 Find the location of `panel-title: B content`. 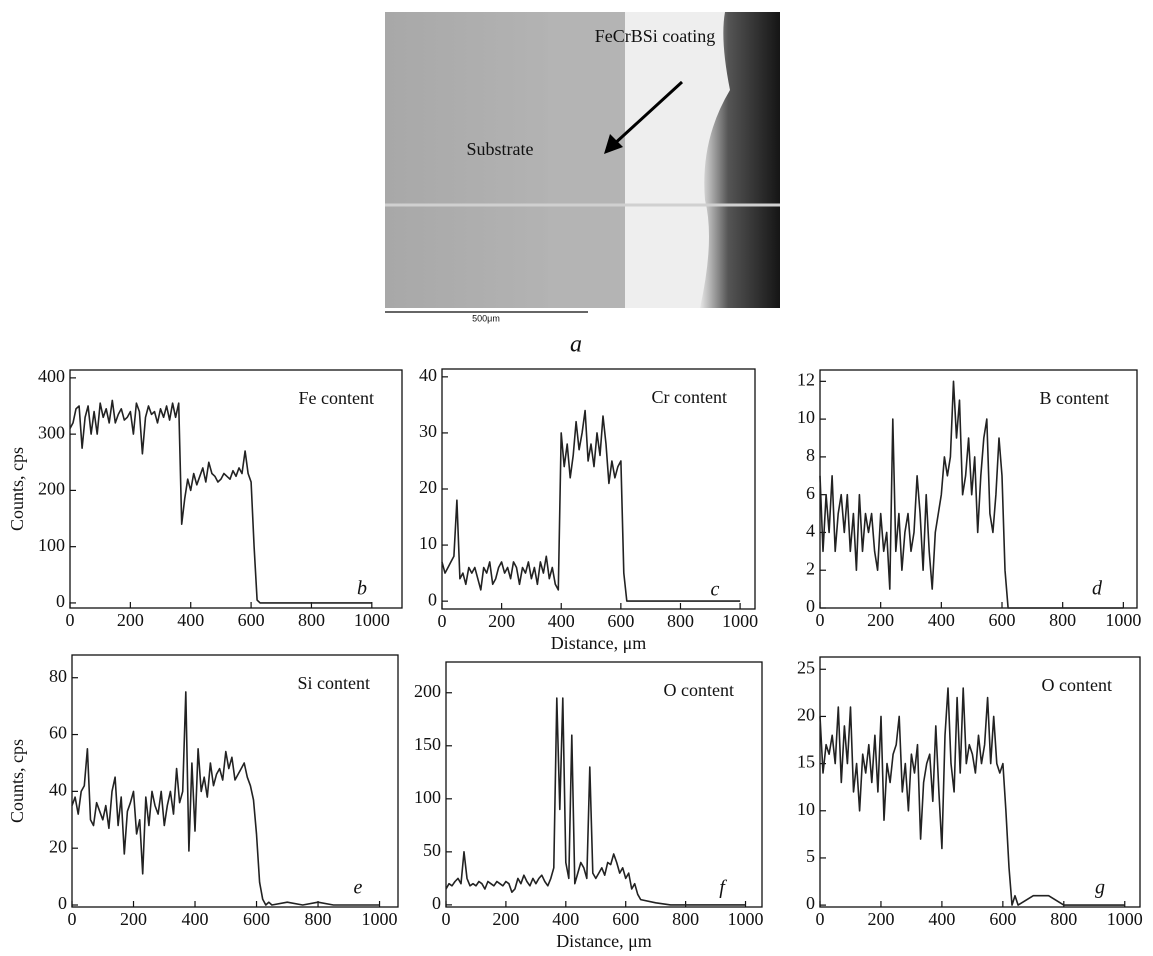

panel-title: B content is located at coordinates (1075, 398).